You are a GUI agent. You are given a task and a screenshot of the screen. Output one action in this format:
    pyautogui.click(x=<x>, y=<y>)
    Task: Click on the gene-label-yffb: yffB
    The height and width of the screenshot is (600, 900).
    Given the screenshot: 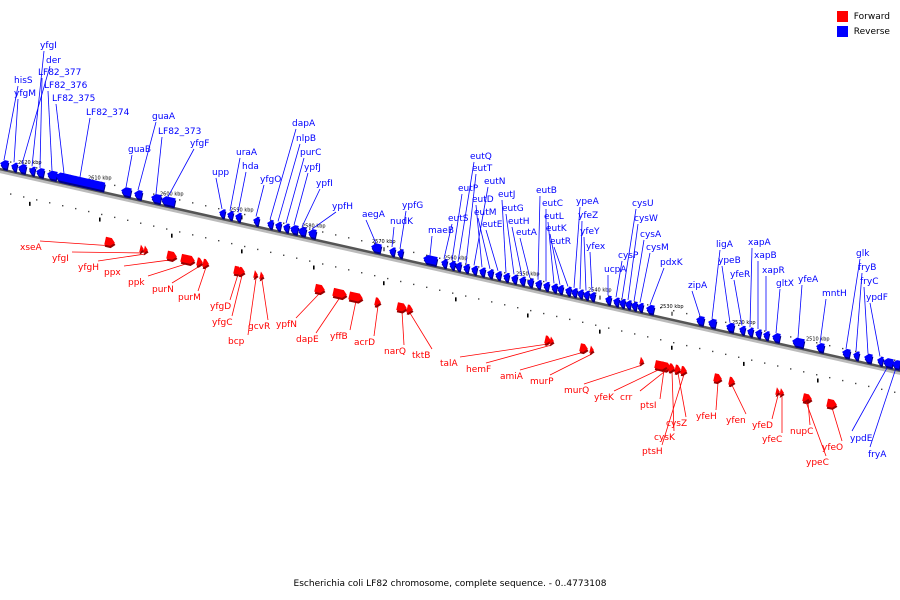 What is the action you would take?
    pyautogui.click(x=339, y=337)
    